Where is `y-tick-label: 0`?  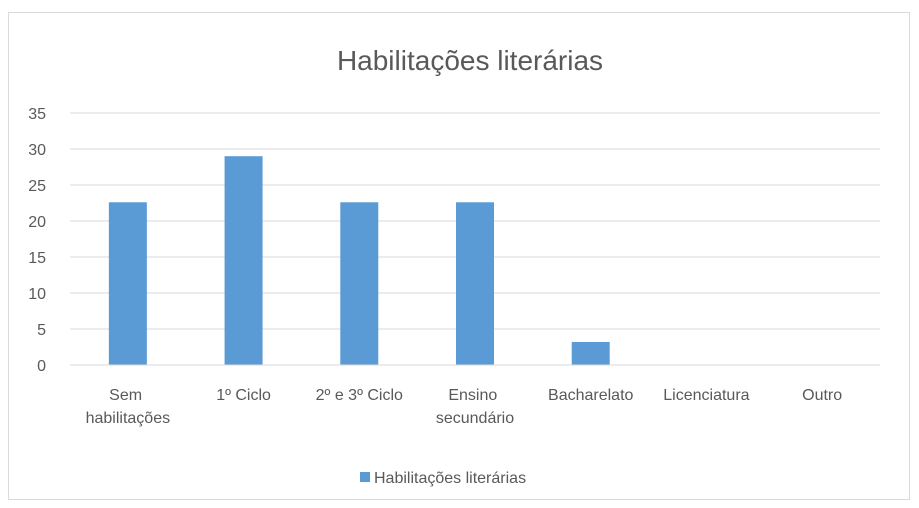 y-tick-label: 0 is located at coordinates (41, 366).